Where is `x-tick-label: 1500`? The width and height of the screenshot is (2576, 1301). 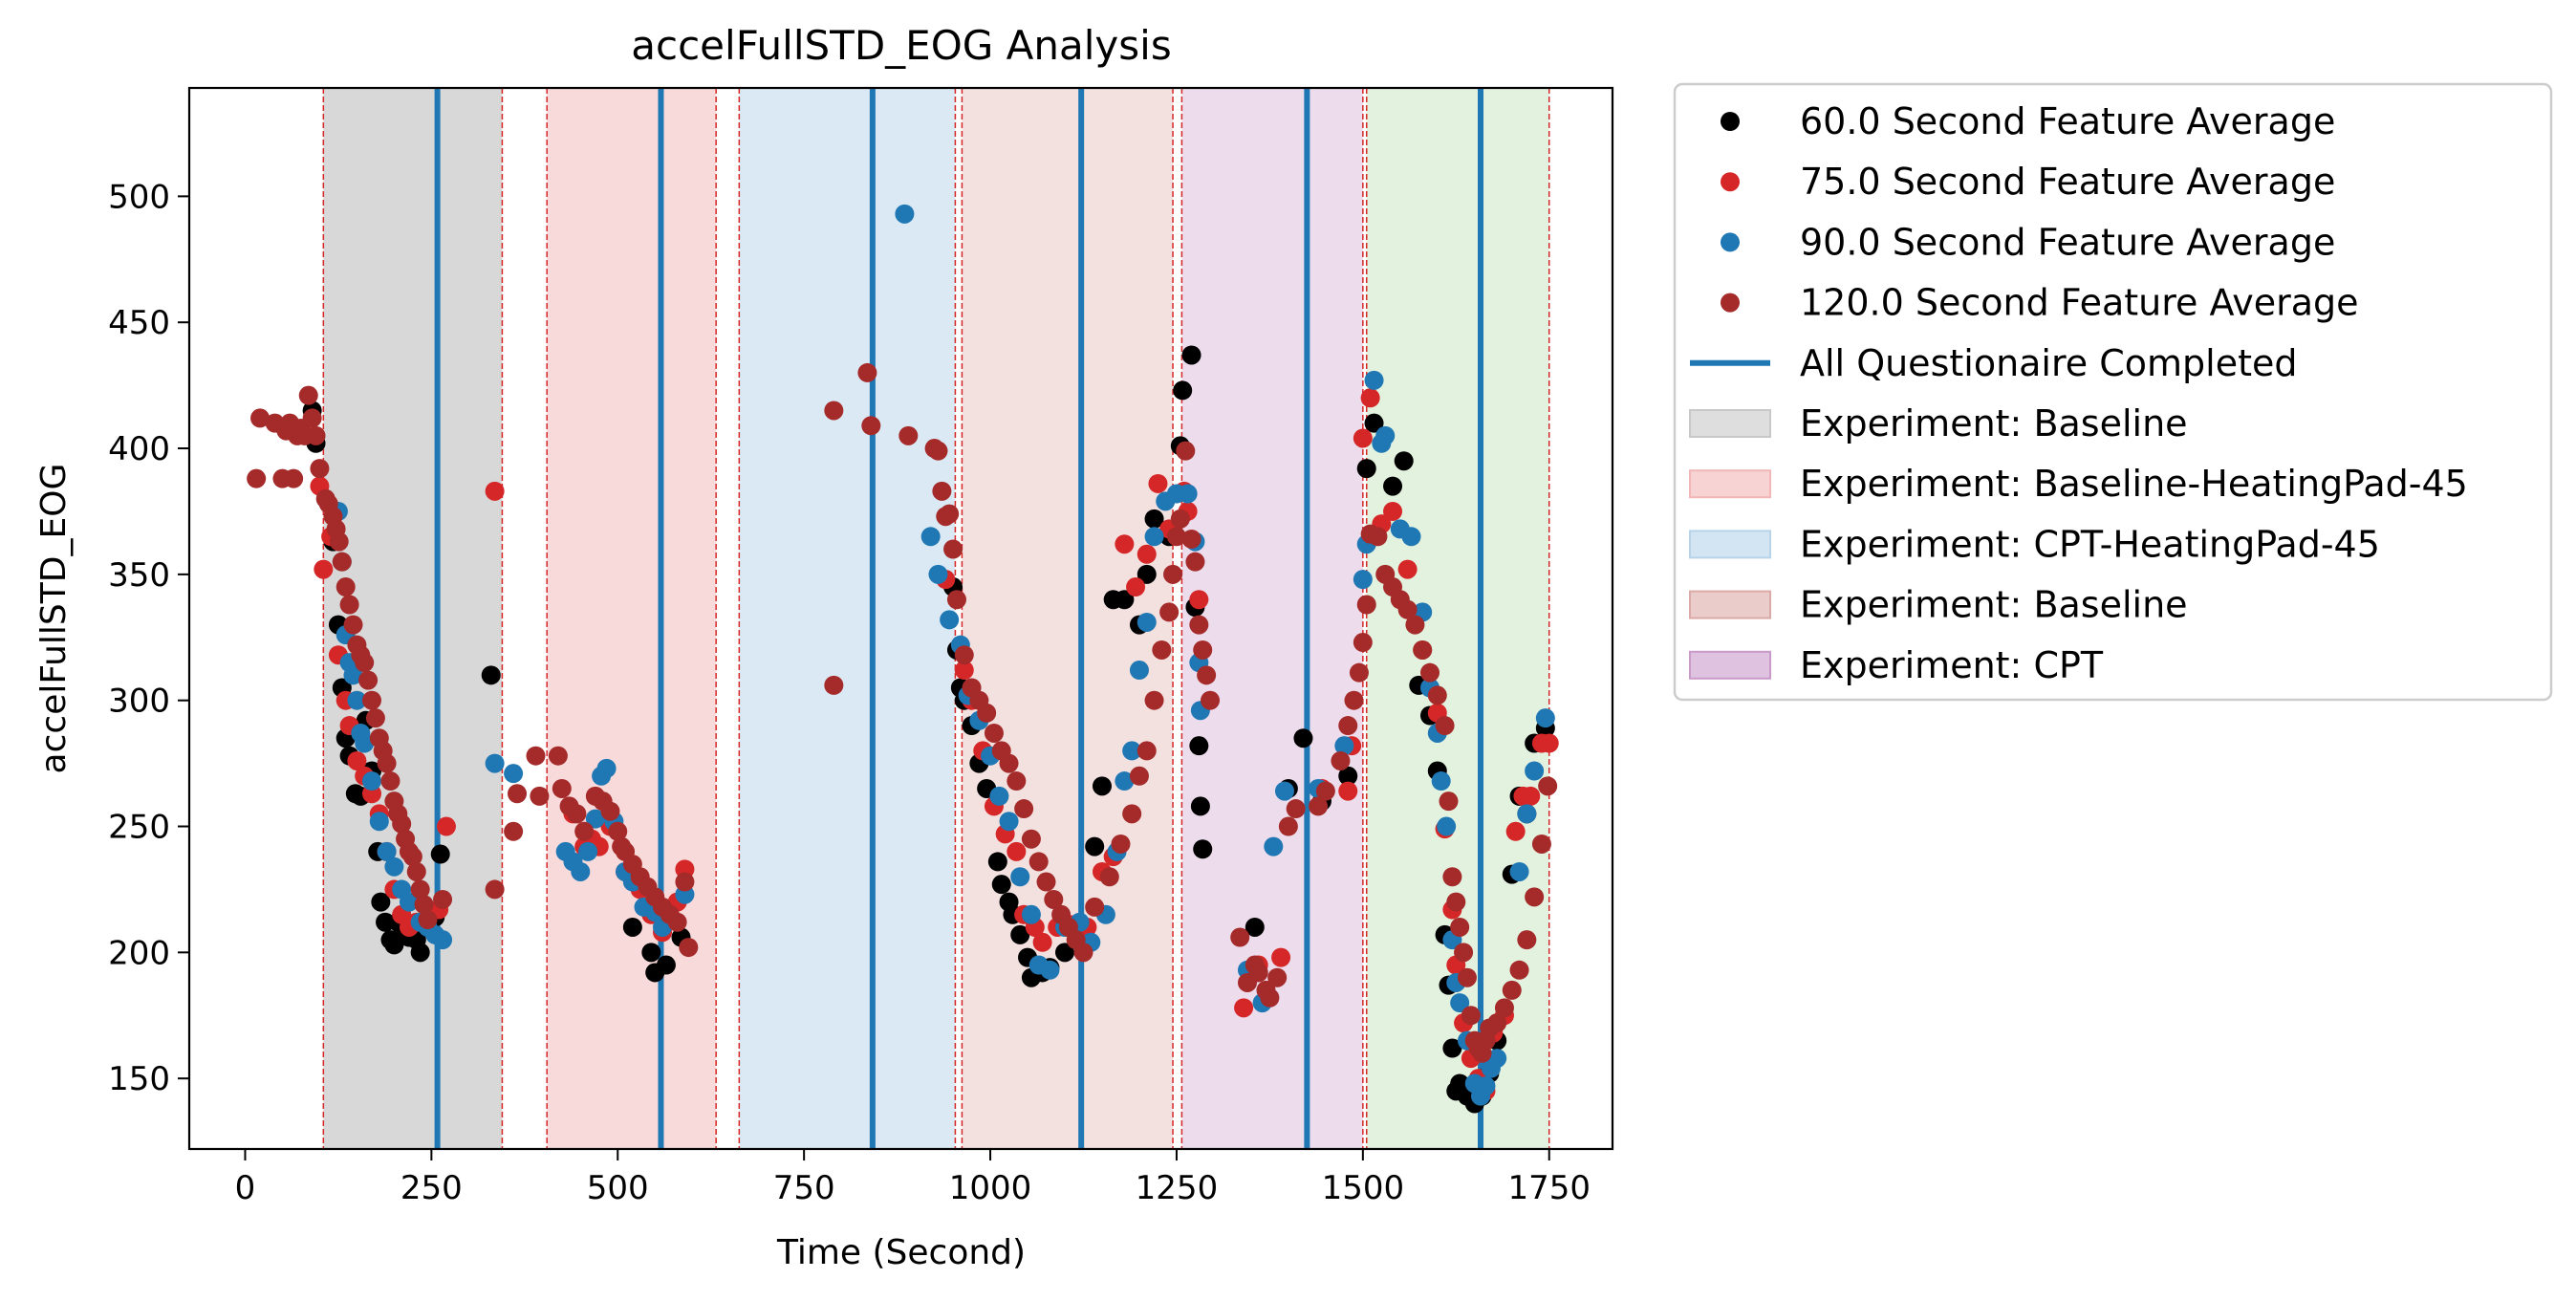 x-tick-label: 1500 is located at coordinates (1363, 1188).